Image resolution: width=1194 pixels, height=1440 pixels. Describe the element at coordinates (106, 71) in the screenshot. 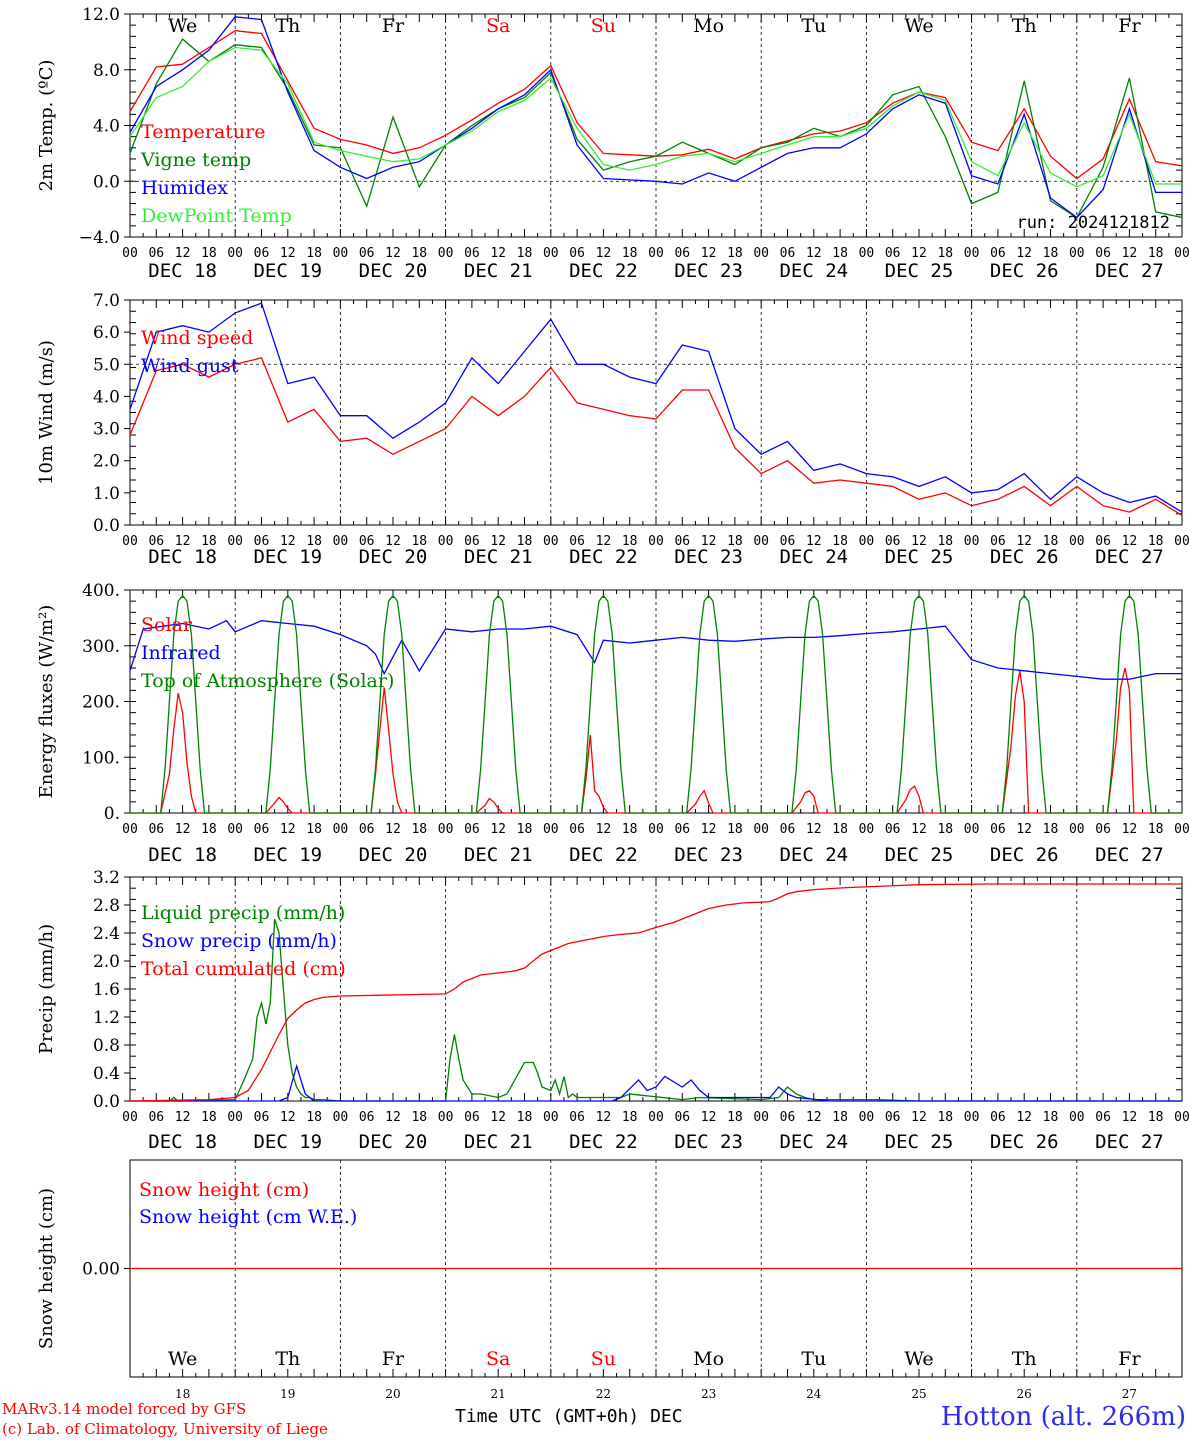

I see `y-tick-label: 8.0` at that location.